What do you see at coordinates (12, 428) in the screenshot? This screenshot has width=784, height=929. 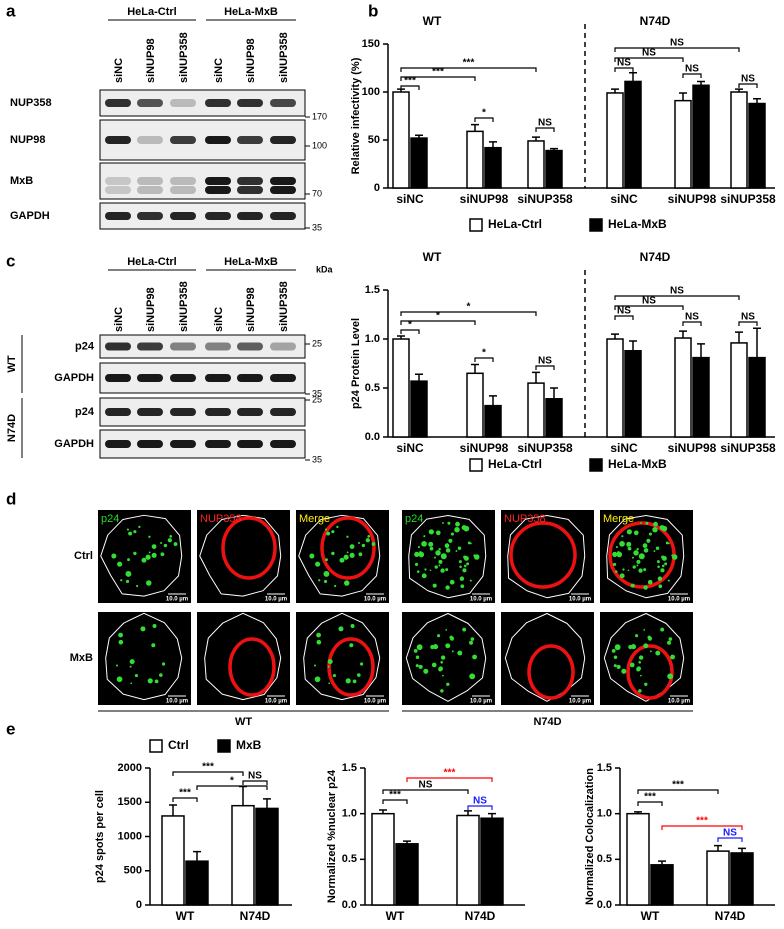 I see `section-label: N74D` at bounding box center [12, 428].